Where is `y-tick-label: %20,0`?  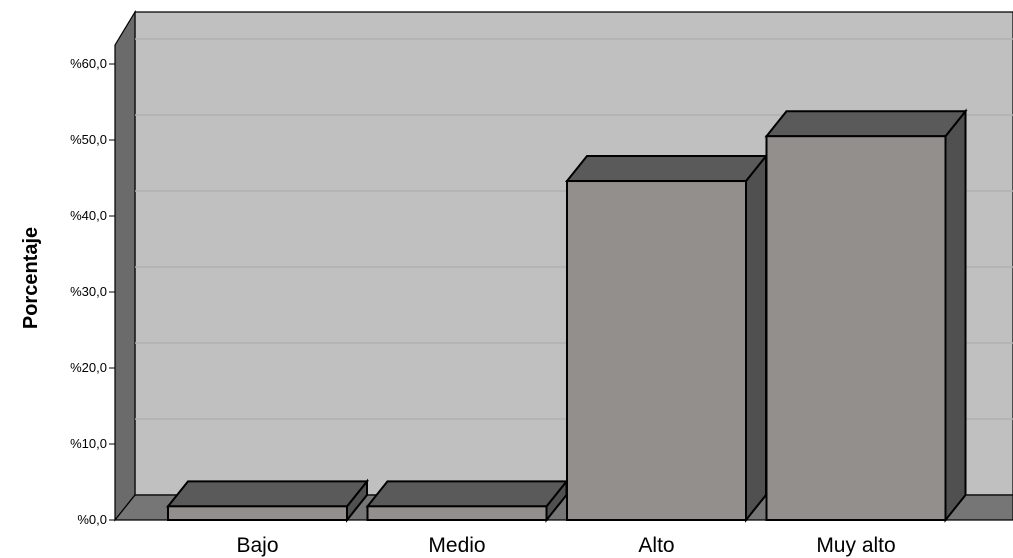
y-tick-label: %20,0 is located at coordinates (88, 367).